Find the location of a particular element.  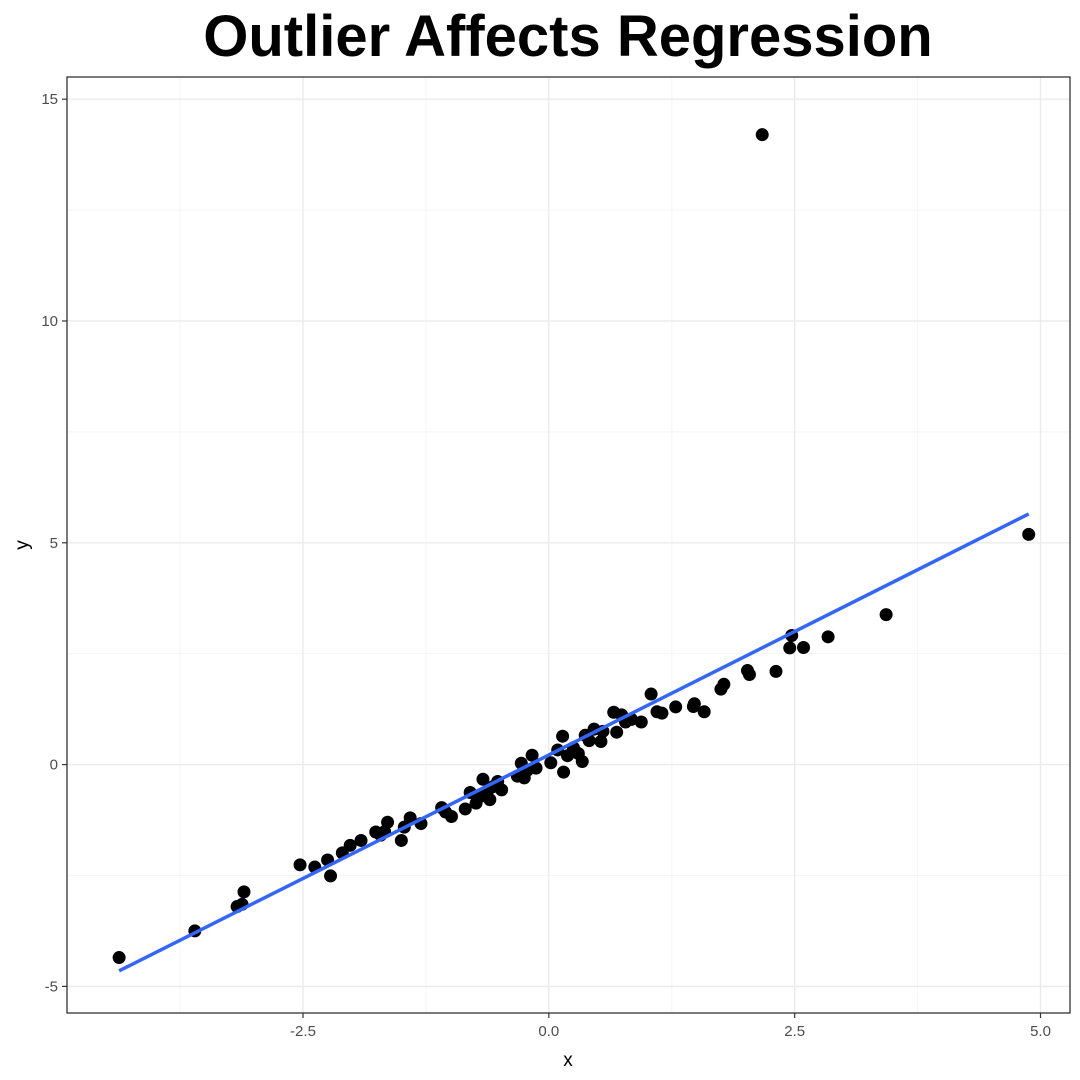

y-tick-label: 15 is located at coordinates (49, 99).